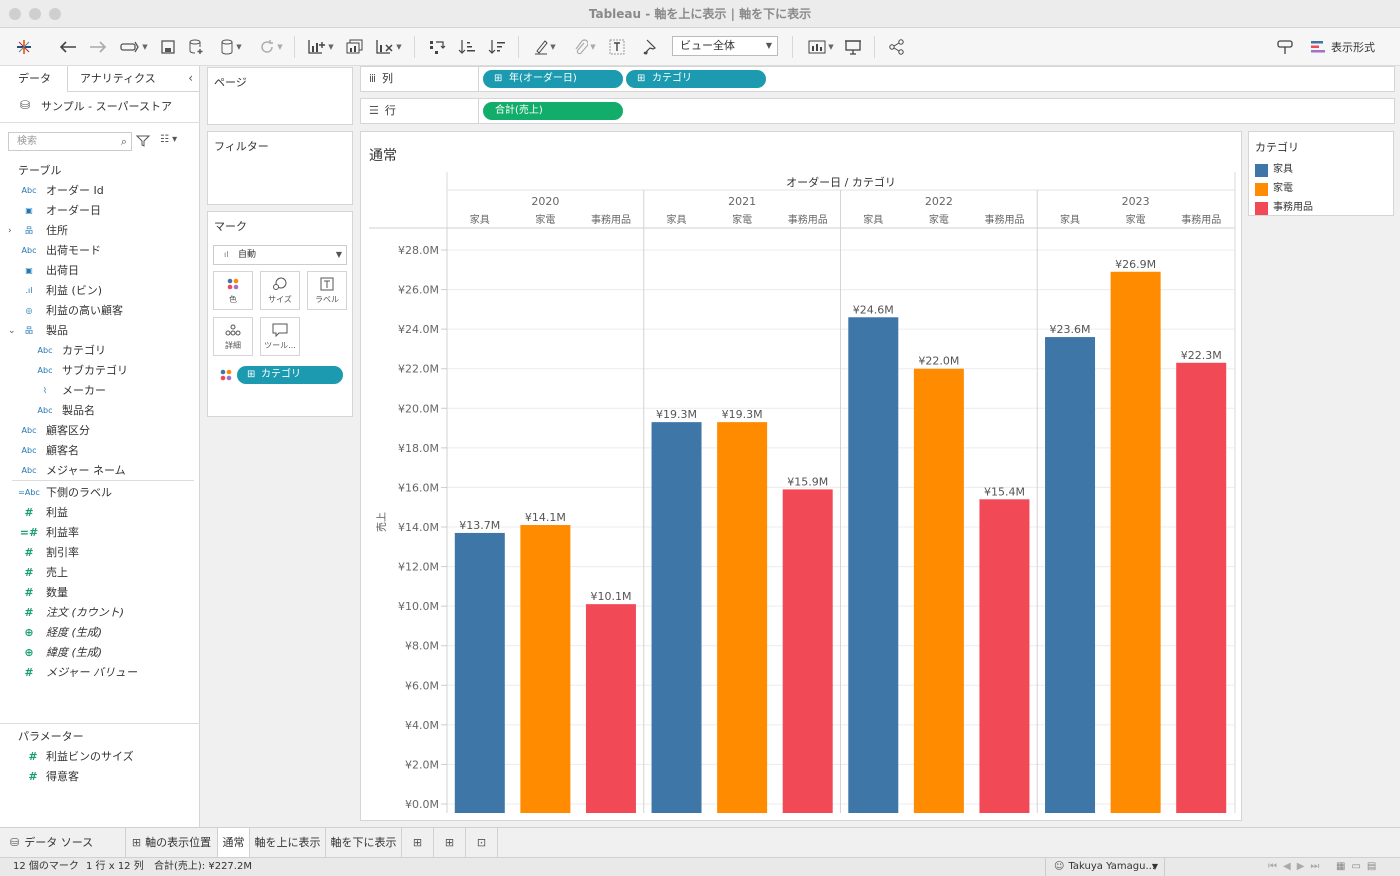  Describe the element at coordinates (72, 471) in the screenshot. I see `field-item: Abc メジャー ネーム` at that location.